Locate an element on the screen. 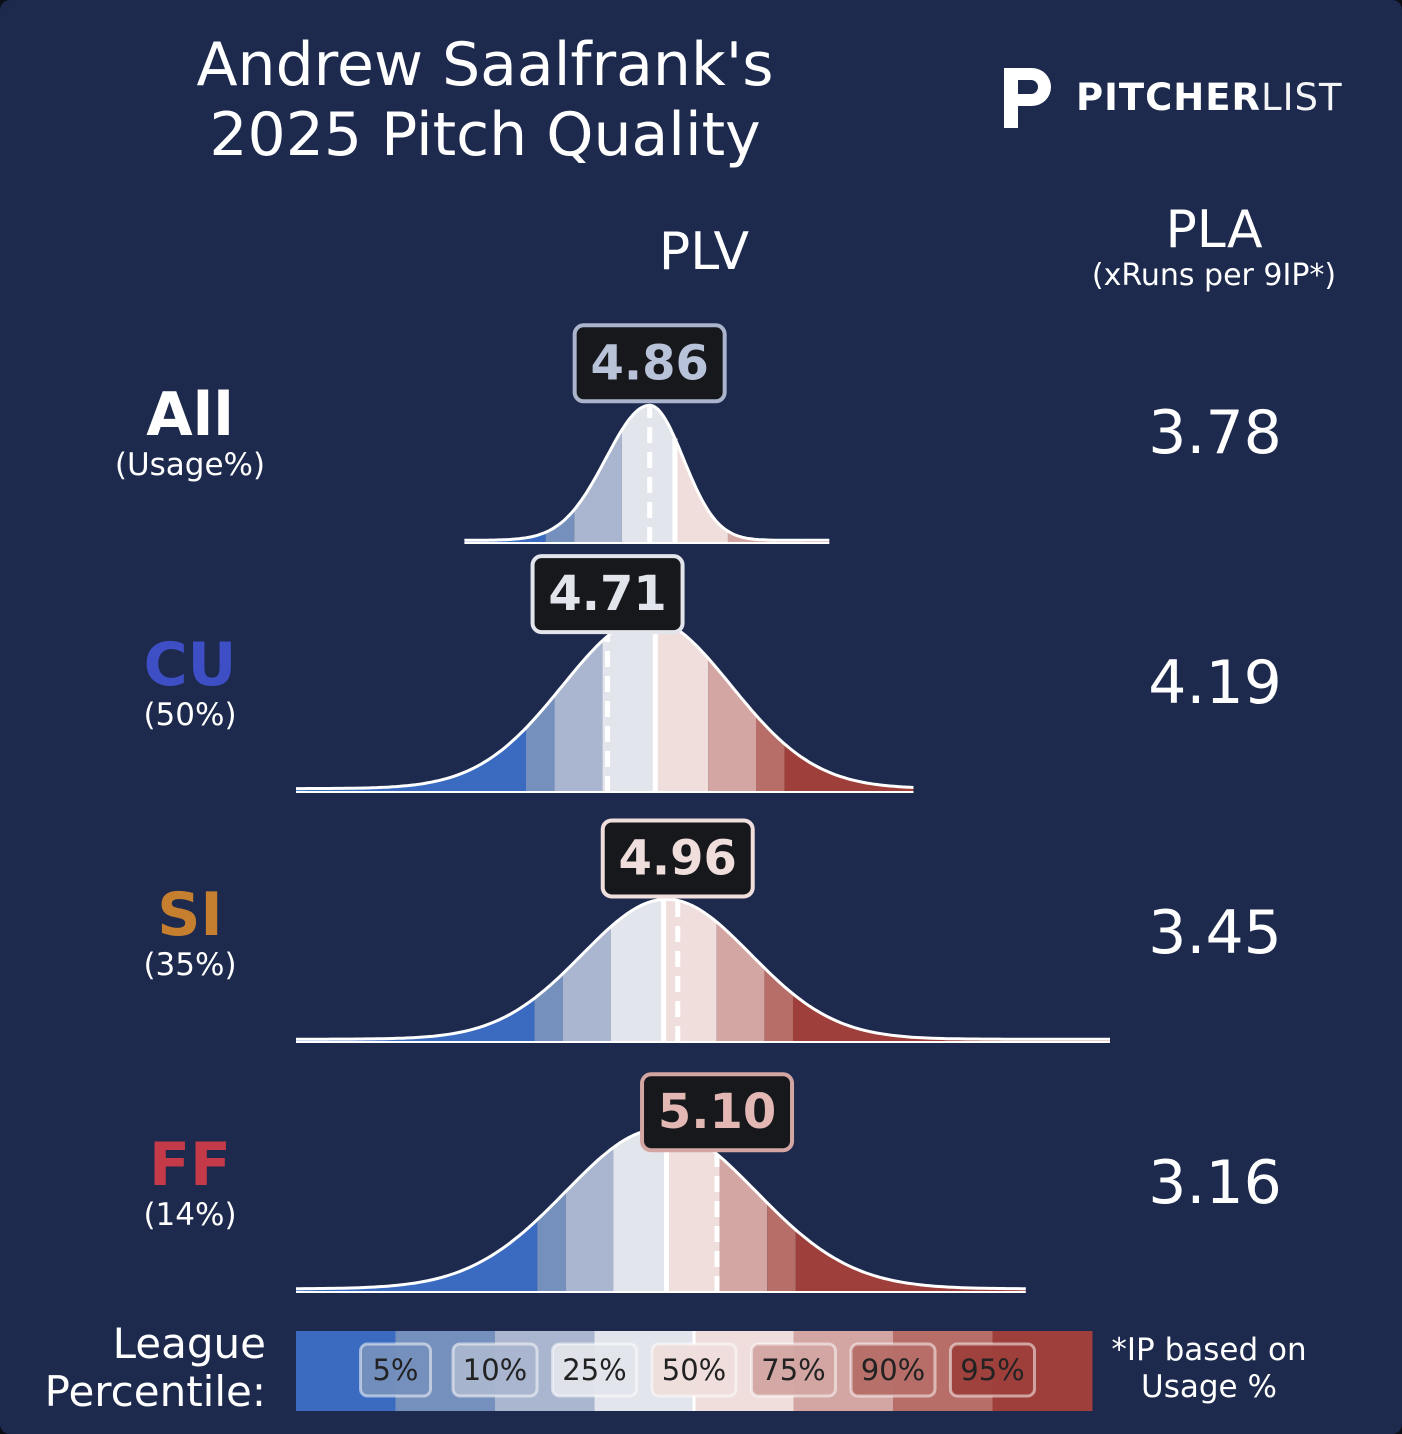  title-line-1: Andrew Saalfrank's is located at coordinates (485, 65).